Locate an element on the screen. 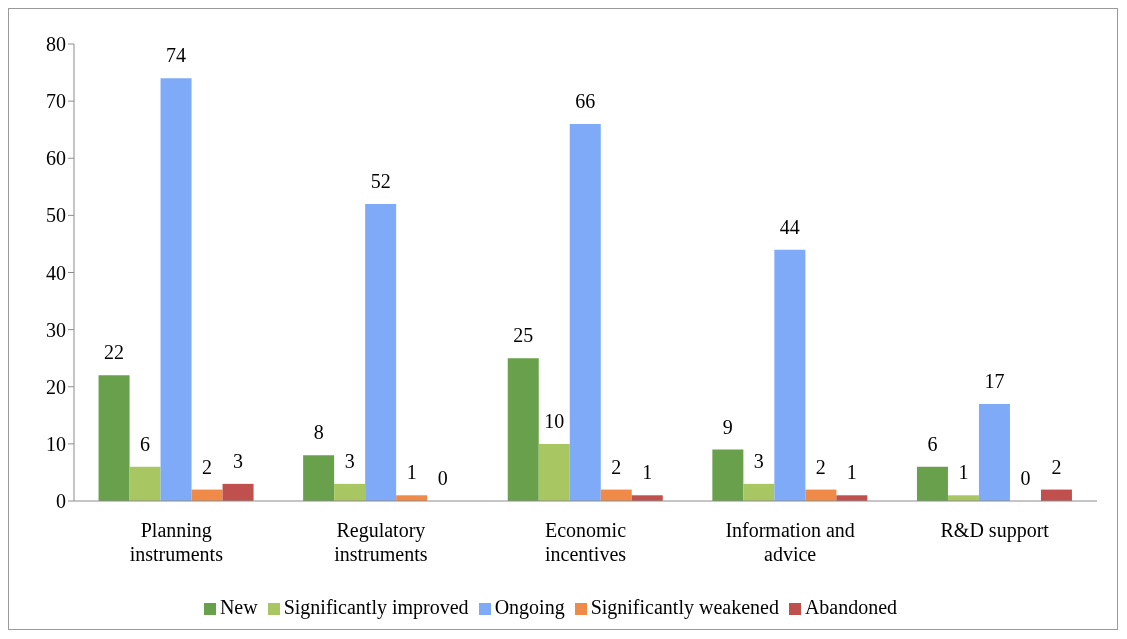 The width and height of the screenshot is (1127, 639). legend-label: New is located at coordinates (238, 607).